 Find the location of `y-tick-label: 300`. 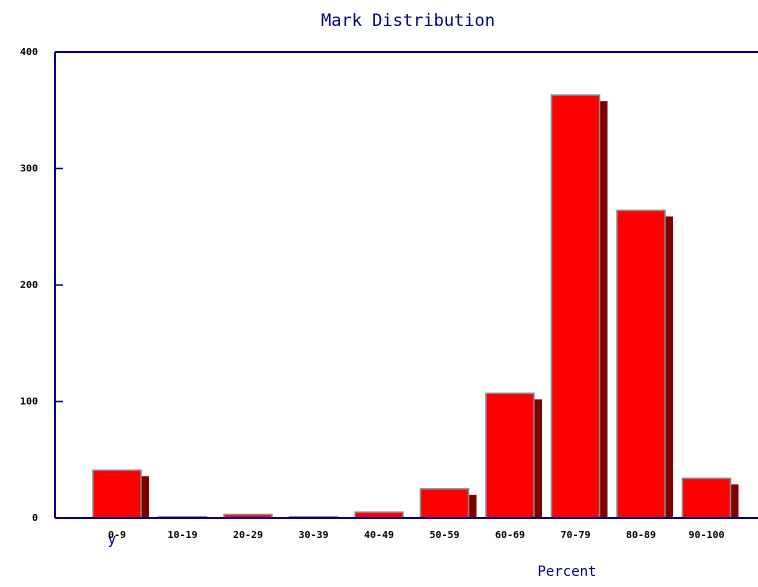

y-tick-label: 300 is located at coordinates (29, 169).